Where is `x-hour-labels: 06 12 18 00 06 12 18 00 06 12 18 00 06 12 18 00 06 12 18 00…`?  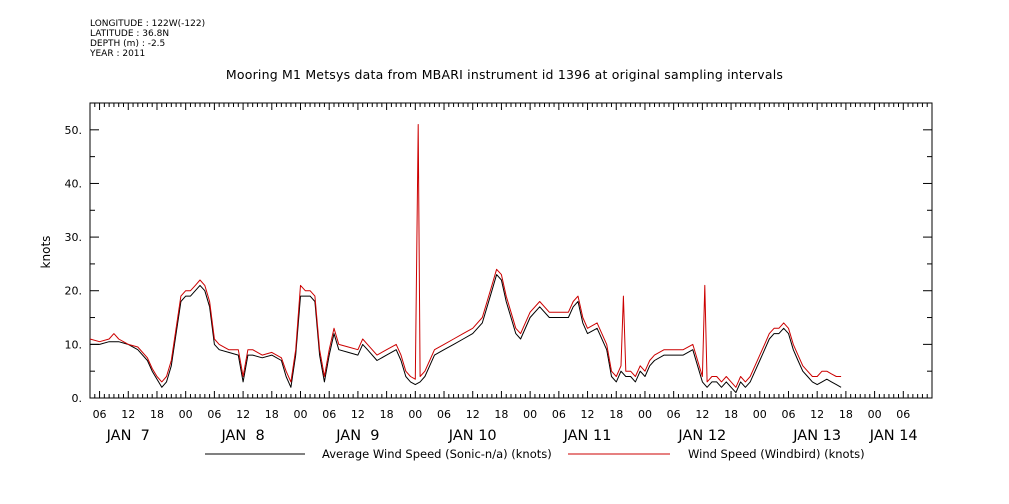
x-hour-labels: 06 12 18 00 06 12 18 00 06 12 18 00 06 12 18 00 06 12 18 00… is located at coordinates (502, 414).